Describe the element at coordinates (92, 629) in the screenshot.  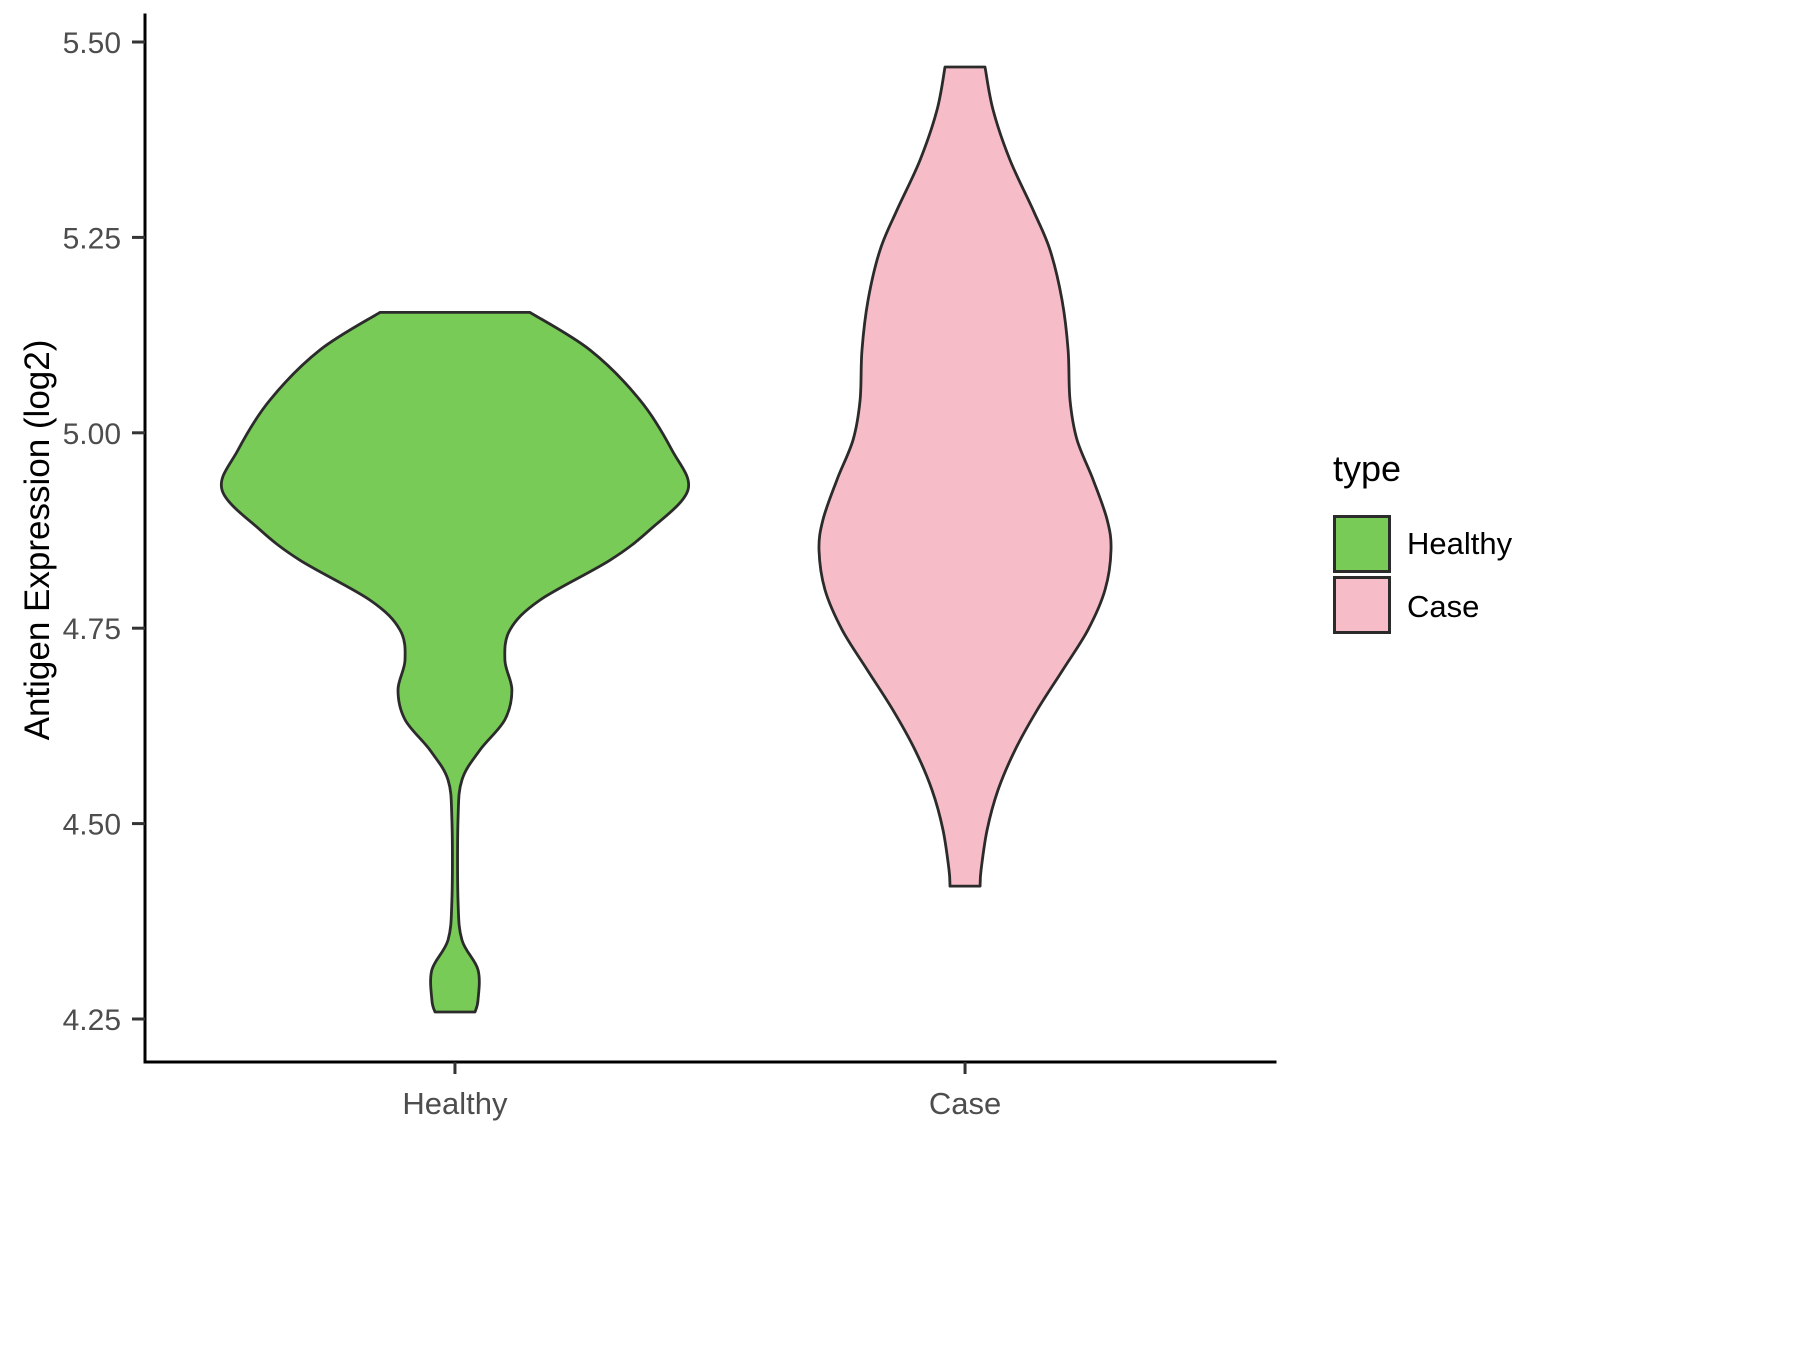
I see `y-tick-label: 4.75` at that location.